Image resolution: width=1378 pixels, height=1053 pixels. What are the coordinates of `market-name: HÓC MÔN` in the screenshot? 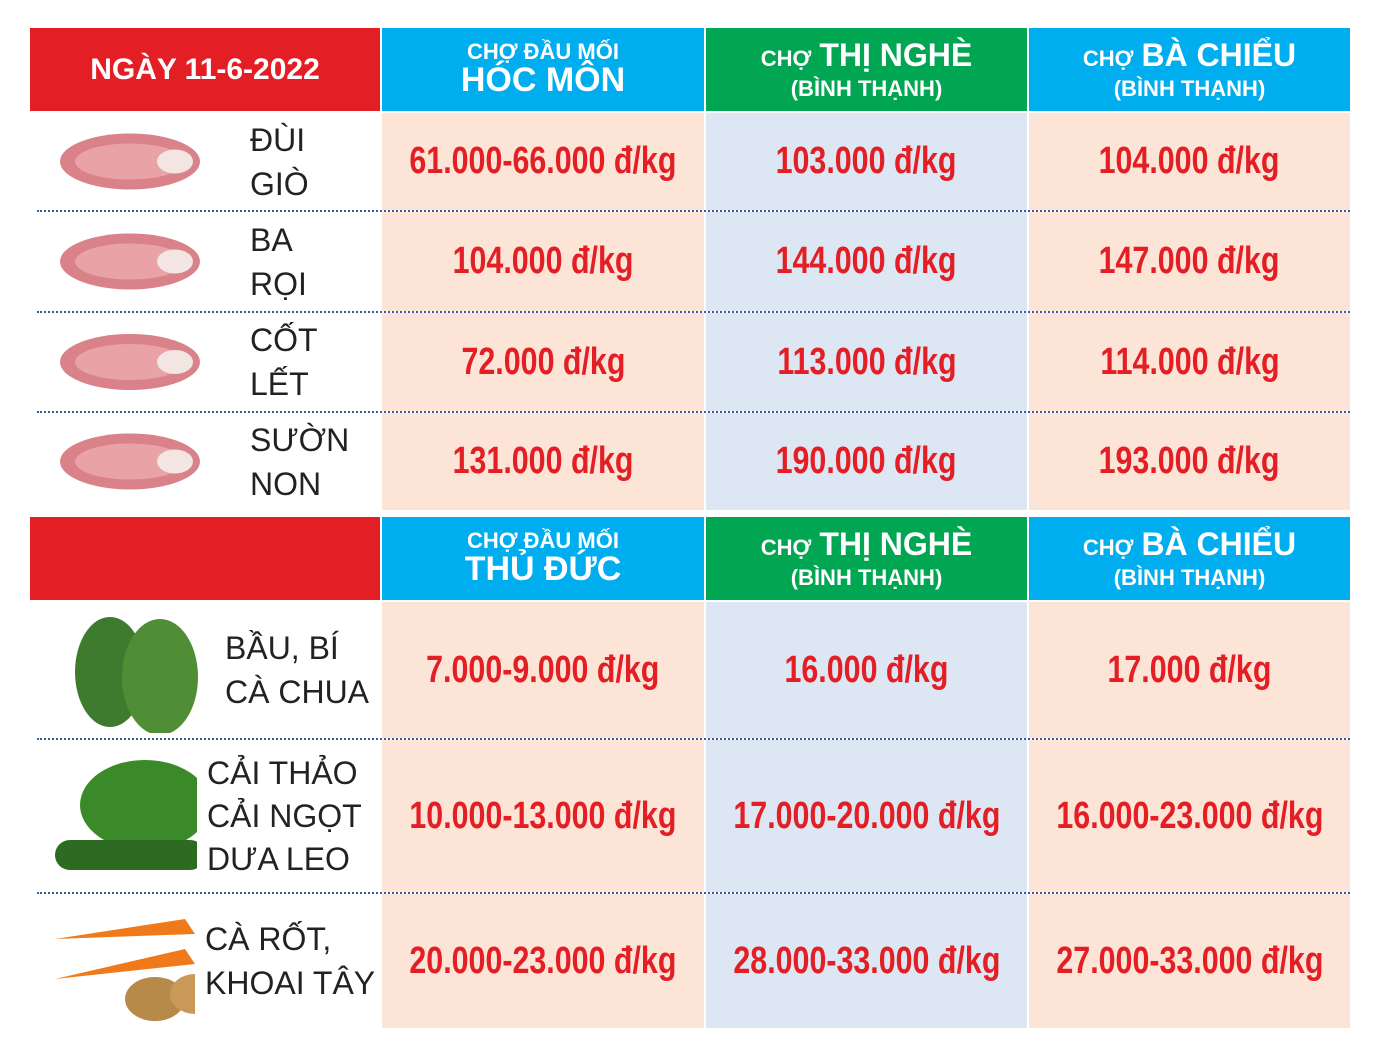 It's located at (543, 80).